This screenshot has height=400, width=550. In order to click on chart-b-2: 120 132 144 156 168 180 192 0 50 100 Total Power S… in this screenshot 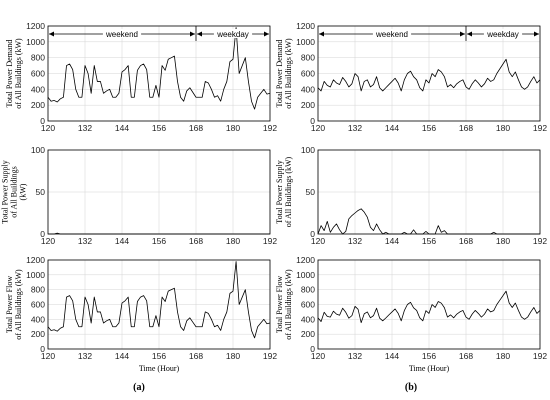, I will do `click(411, 195)`.